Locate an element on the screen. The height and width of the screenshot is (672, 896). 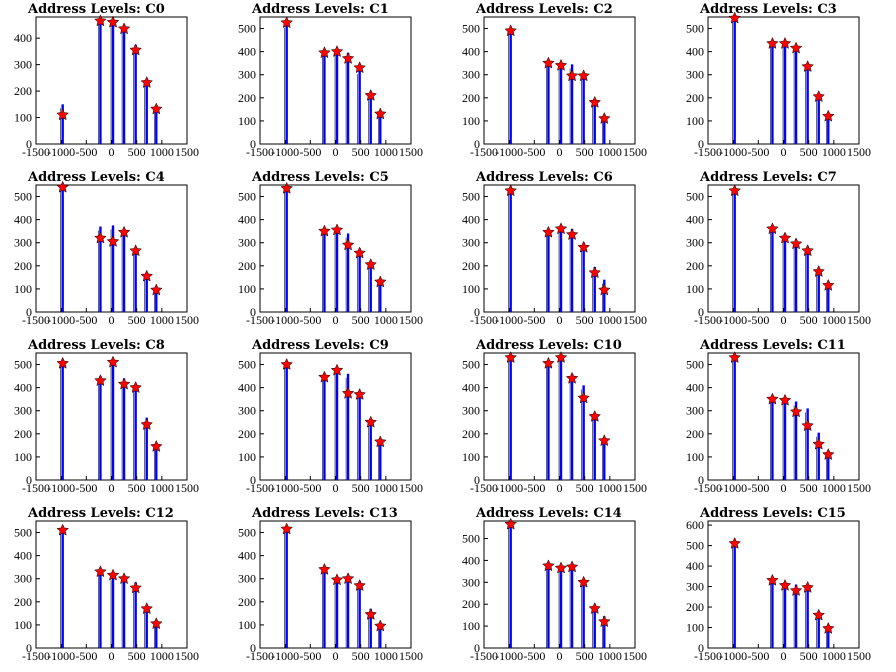
y-tick-label: 400 is located at coordinates (247, 220).